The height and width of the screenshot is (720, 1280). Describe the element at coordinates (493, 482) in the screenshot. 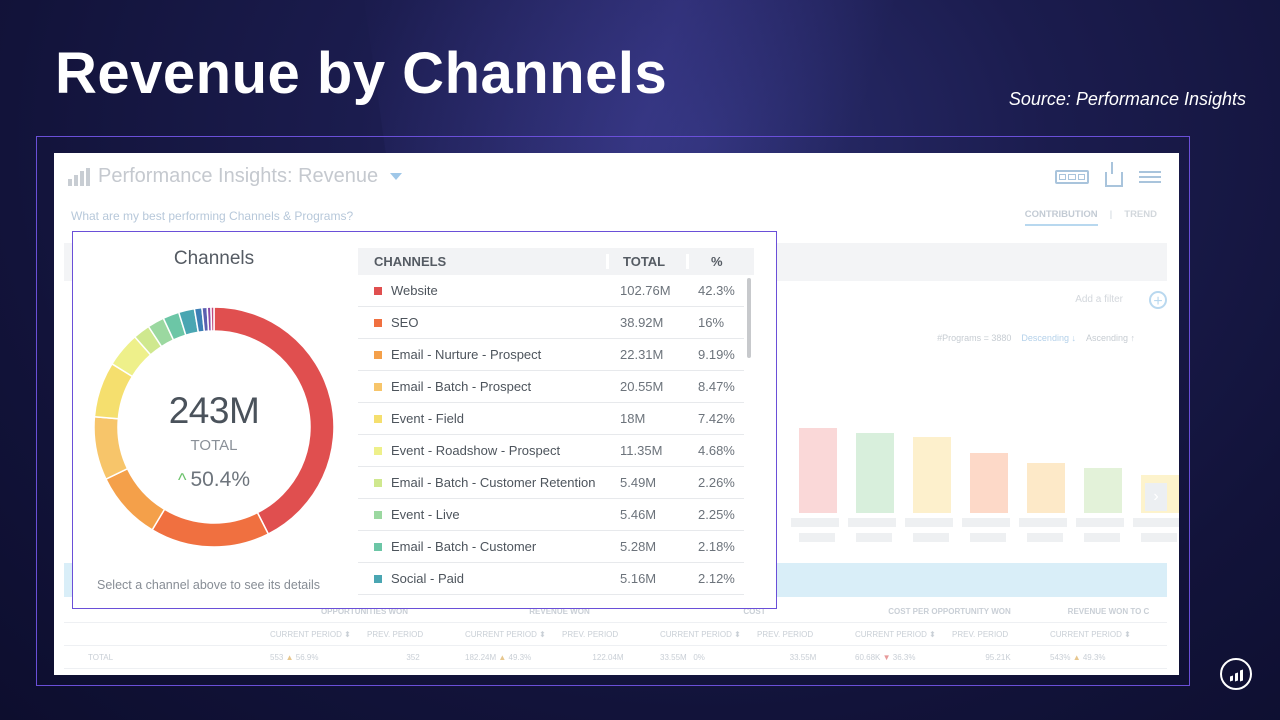

I see `channel-name: Email - Batch - Customer Retention` at that location.